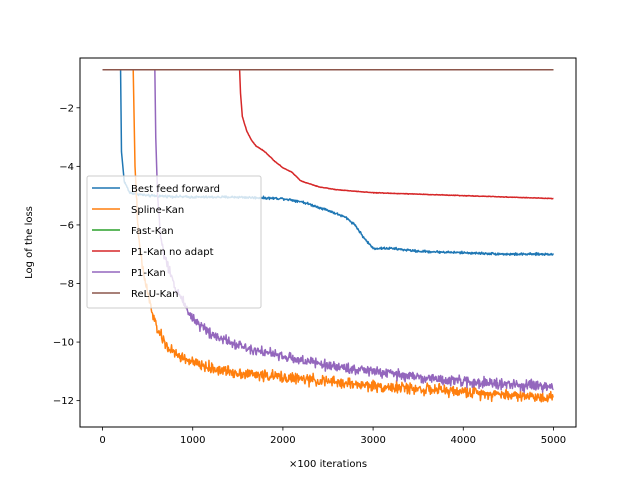 The width and height of the screenshot is (640, 480). I want to click on y-axis-label: Log of the loss, so click(29, 242).